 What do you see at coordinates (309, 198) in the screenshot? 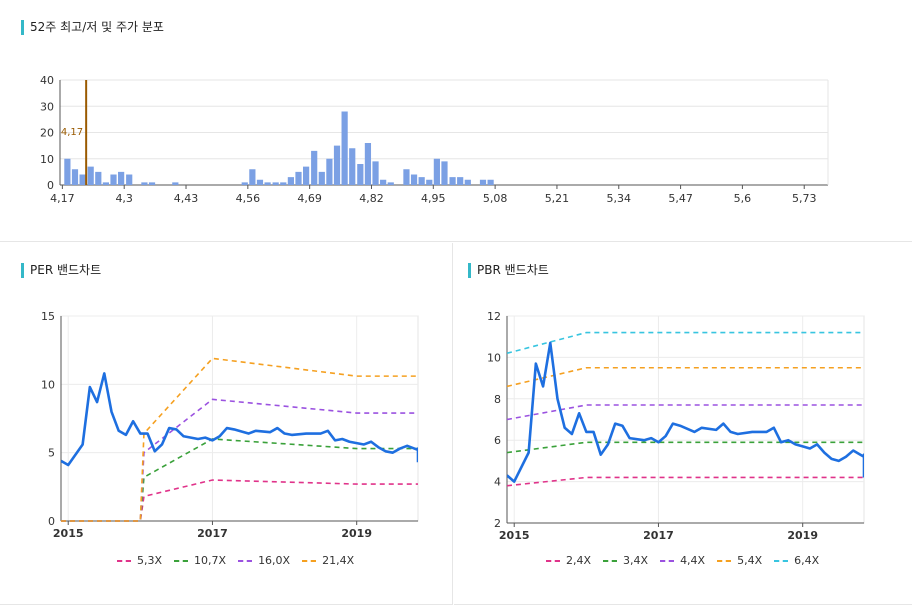
I see `x-tick-label: 4,69` at bounding box center [309, 198].